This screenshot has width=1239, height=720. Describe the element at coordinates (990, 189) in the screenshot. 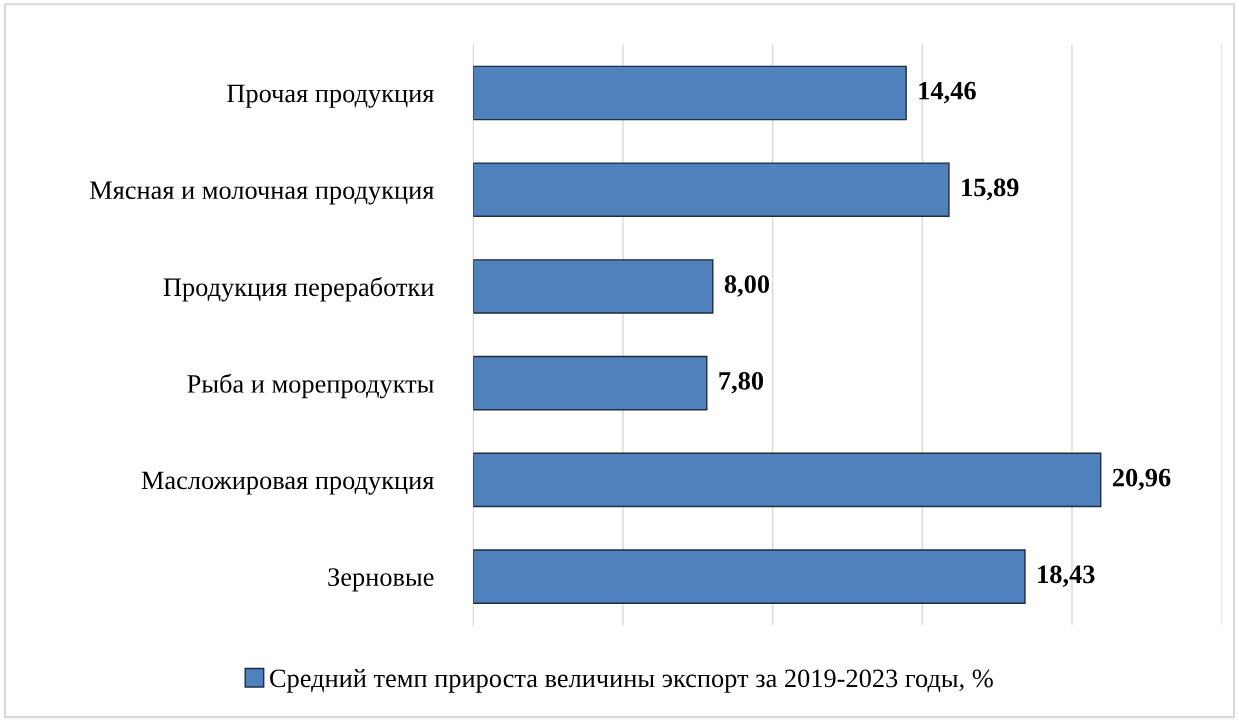

I see `data-label: 15,89` at that location.